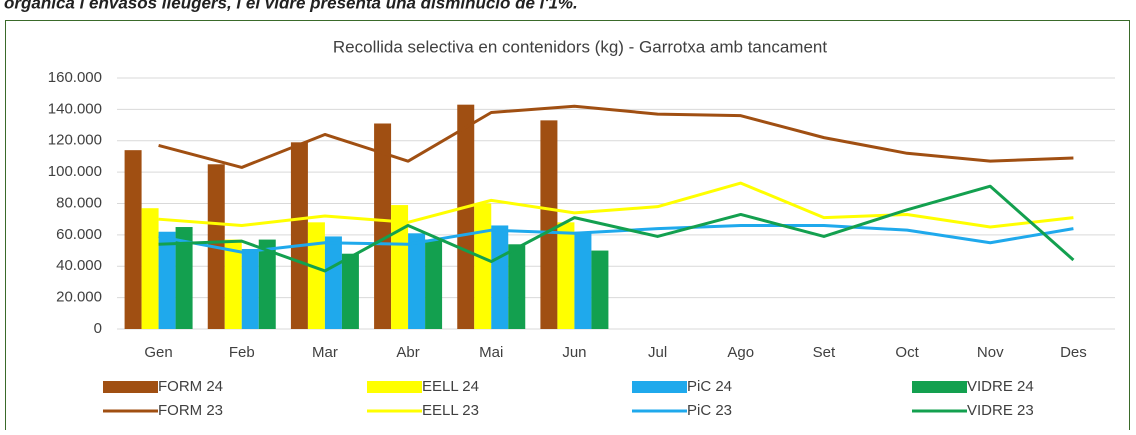 The image size is (1136, 435). What do you see at coordinates (450, 386) in the screenshot?
I see `legend-label: EELL 24` at bounding box center [450, 386].